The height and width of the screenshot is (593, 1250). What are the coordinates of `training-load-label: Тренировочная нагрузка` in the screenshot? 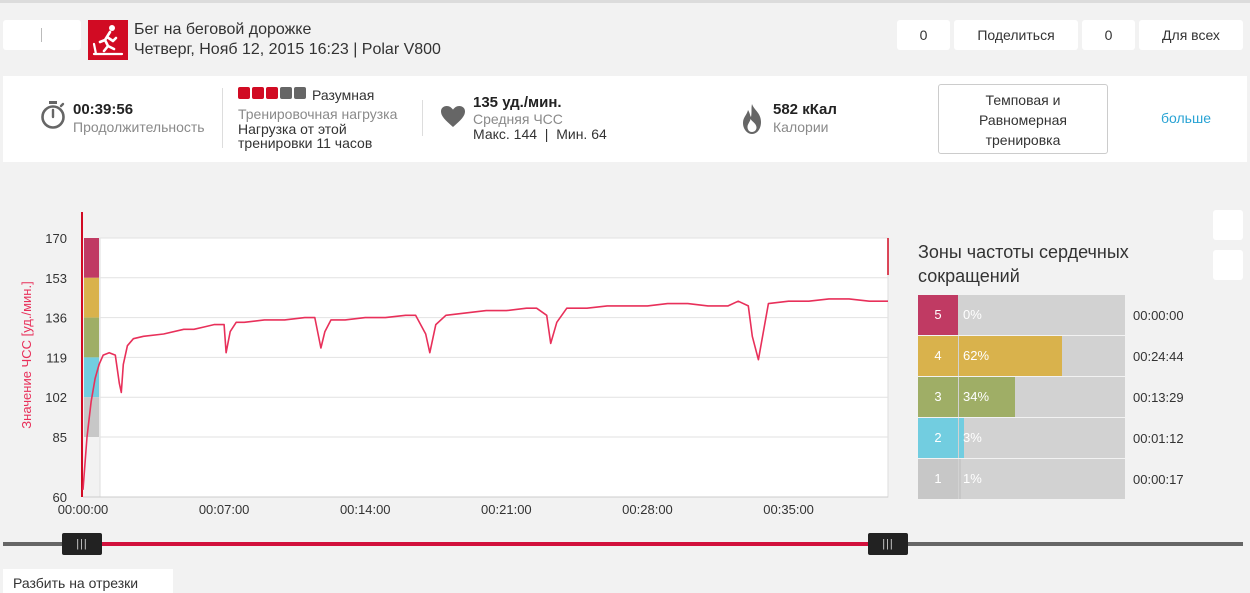 It's located at (318, 114).